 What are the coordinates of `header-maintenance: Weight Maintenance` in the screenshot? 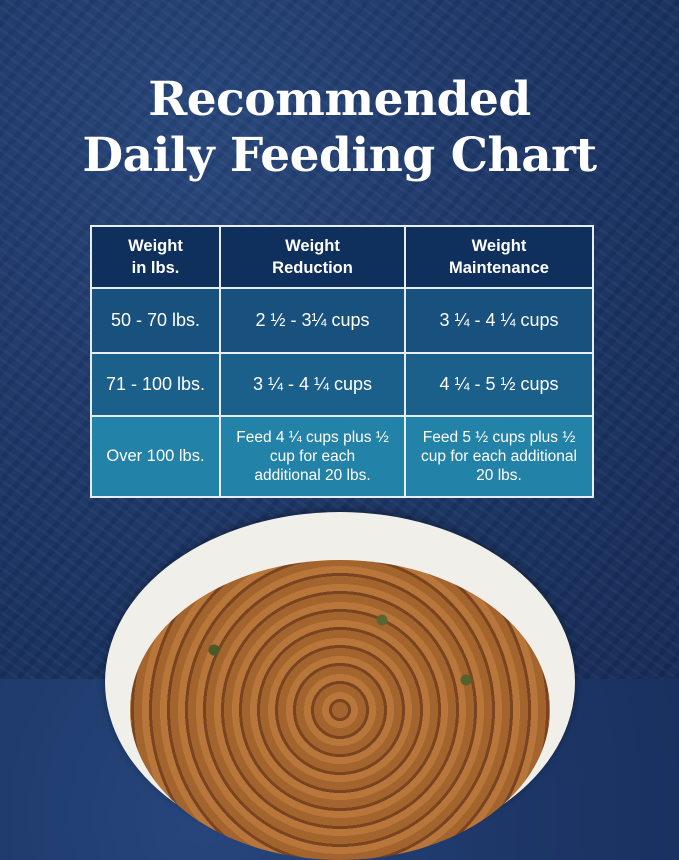 It's located at (499, 257).